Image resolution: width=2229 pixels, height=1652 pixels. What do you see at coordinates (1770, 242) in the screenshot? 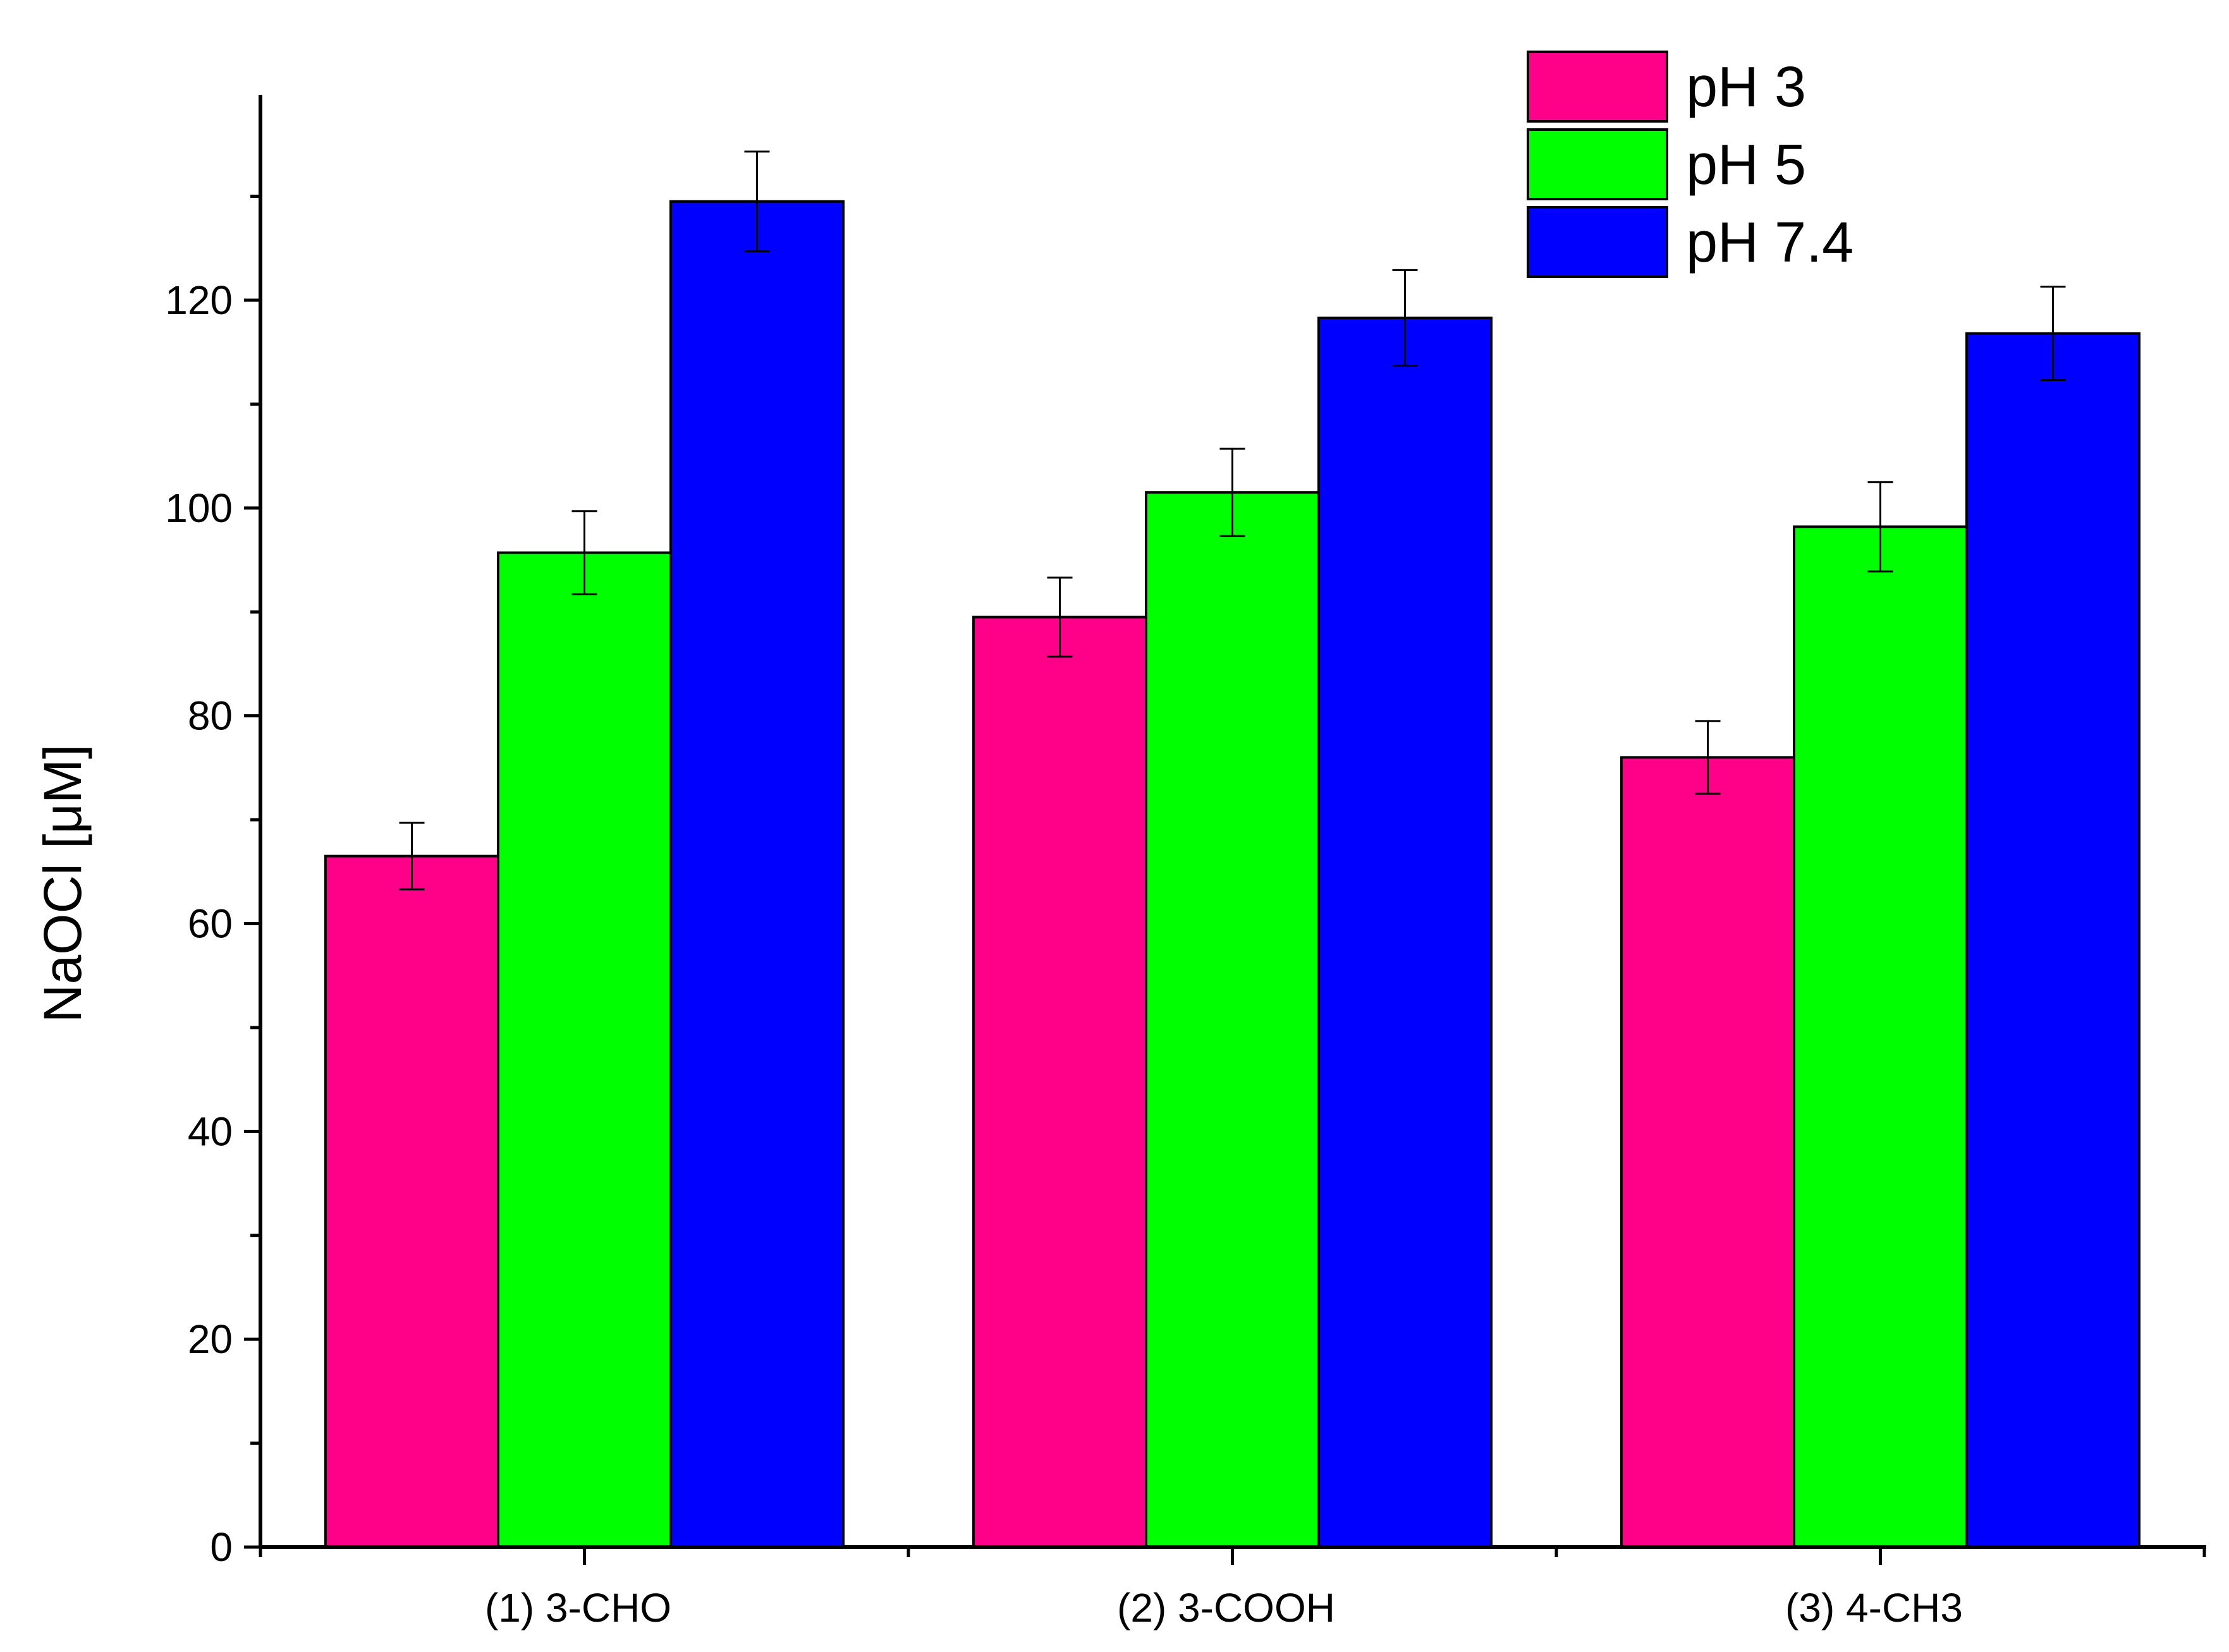
I see `legend-label: pH 7.4` at bounding box center [1770, 242].